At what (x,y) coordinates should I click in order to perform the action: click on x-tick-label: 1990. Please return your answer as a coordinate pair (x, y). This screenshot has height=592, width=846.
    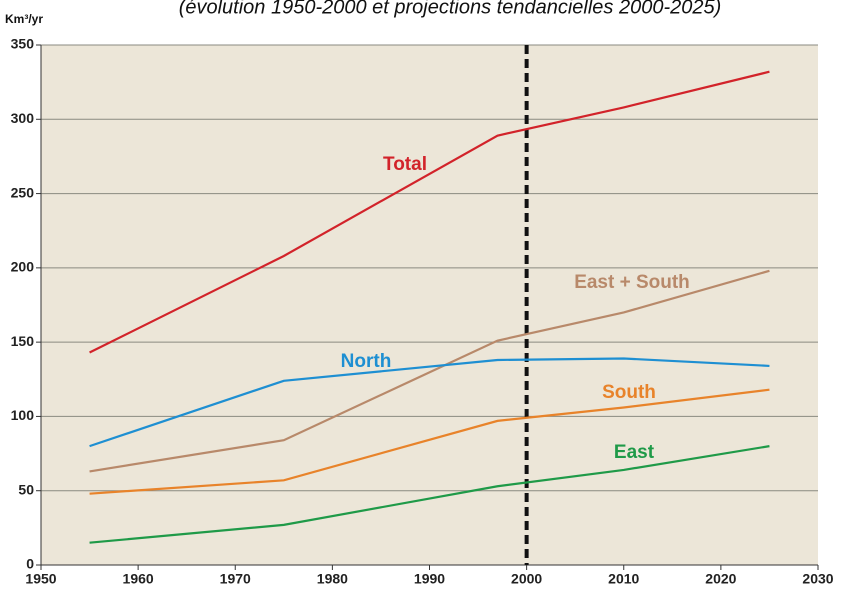
    Looking at the image, I should click on (429, 579).